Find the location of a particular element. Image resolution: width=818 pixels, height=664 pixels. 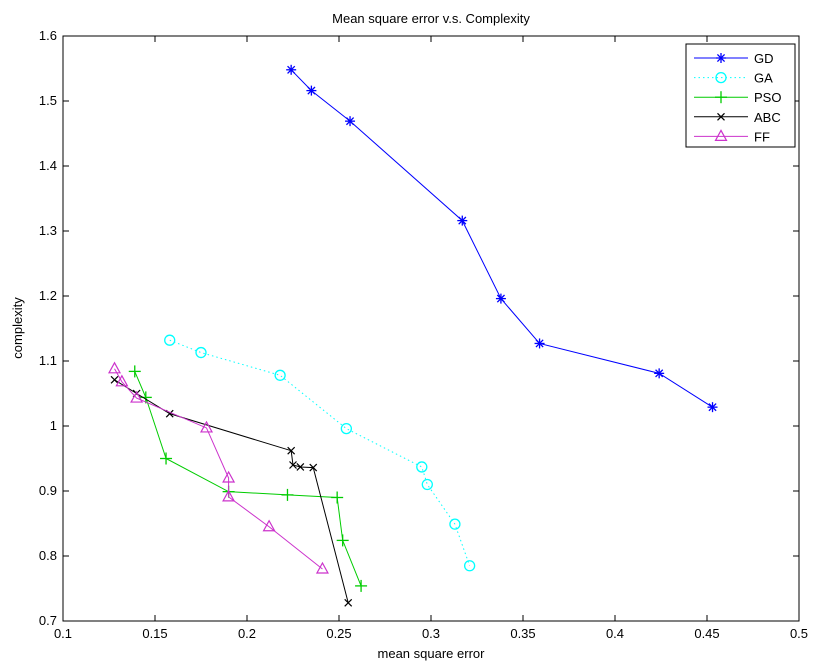

series-line-ff is located at coordinates (218, 469).